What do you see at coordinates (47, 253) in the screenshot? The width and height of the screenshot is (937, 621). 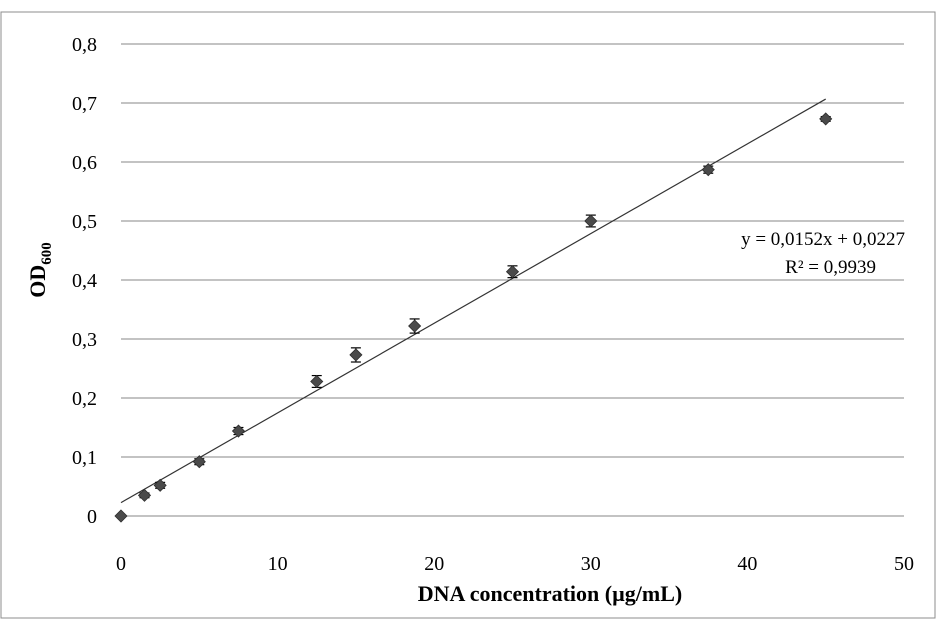 I see `y-axis-title-subscript: 600` at bounding box center [47, 253].